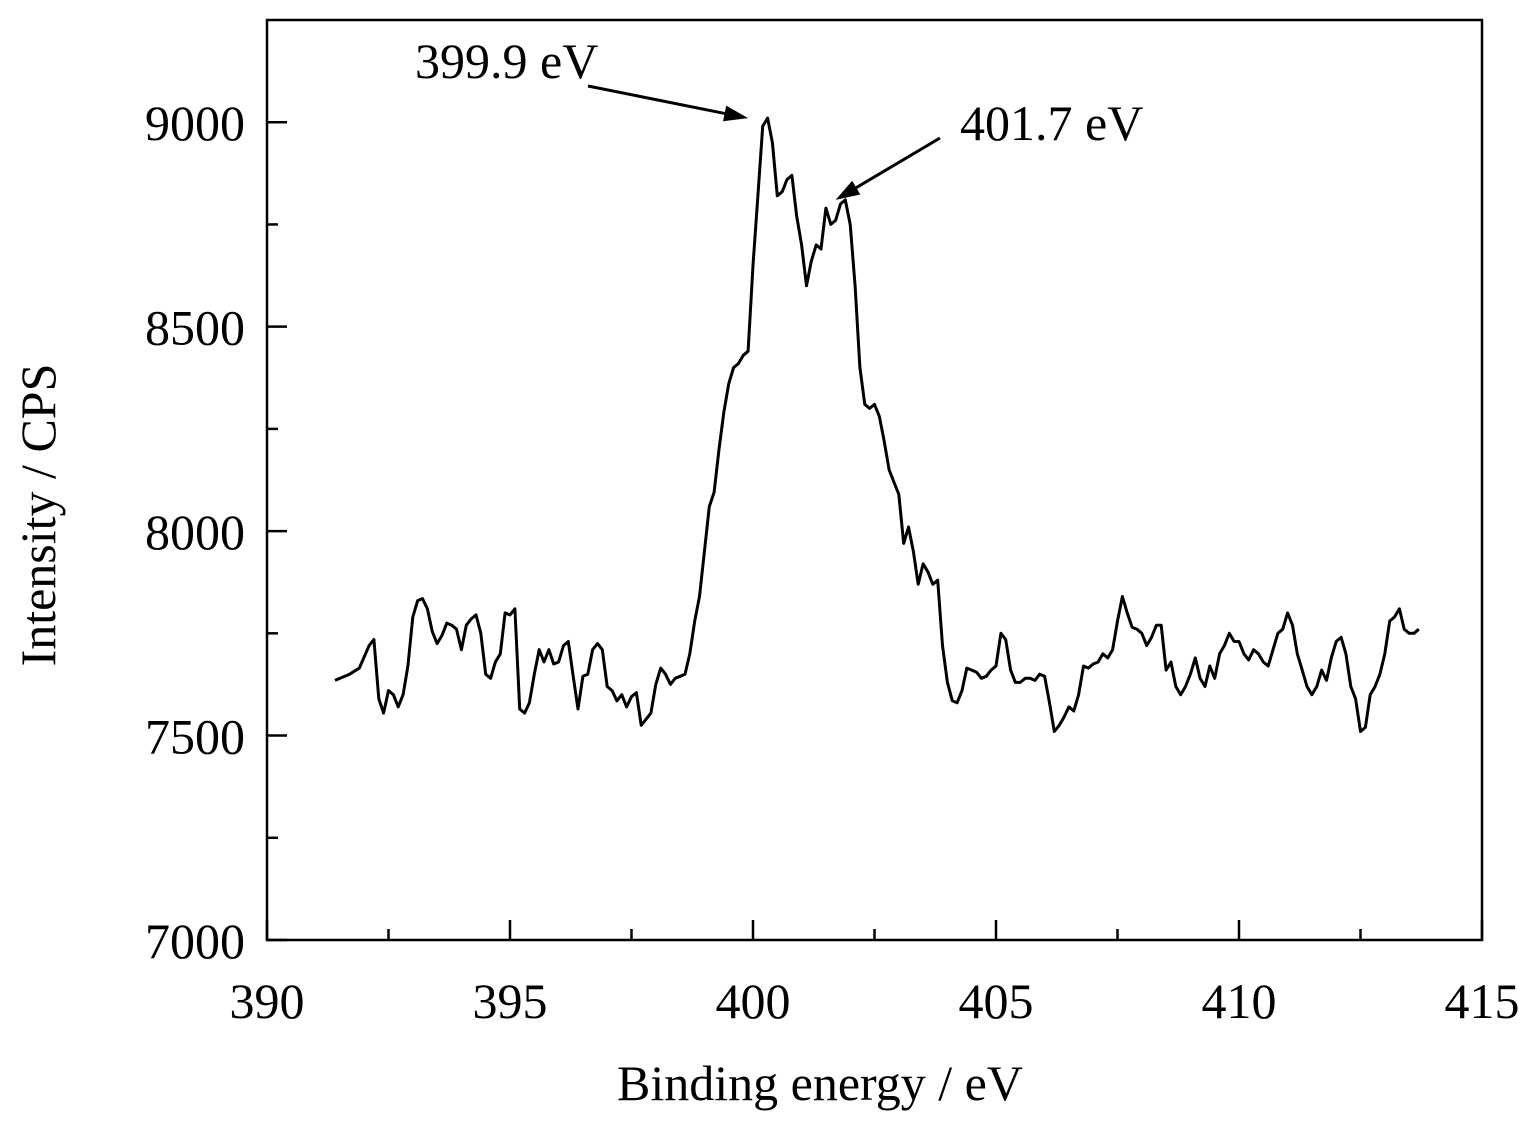 The image size is (1534, 1124). I want to click on peak-label: 401.7 eV, so click(1051, 123).